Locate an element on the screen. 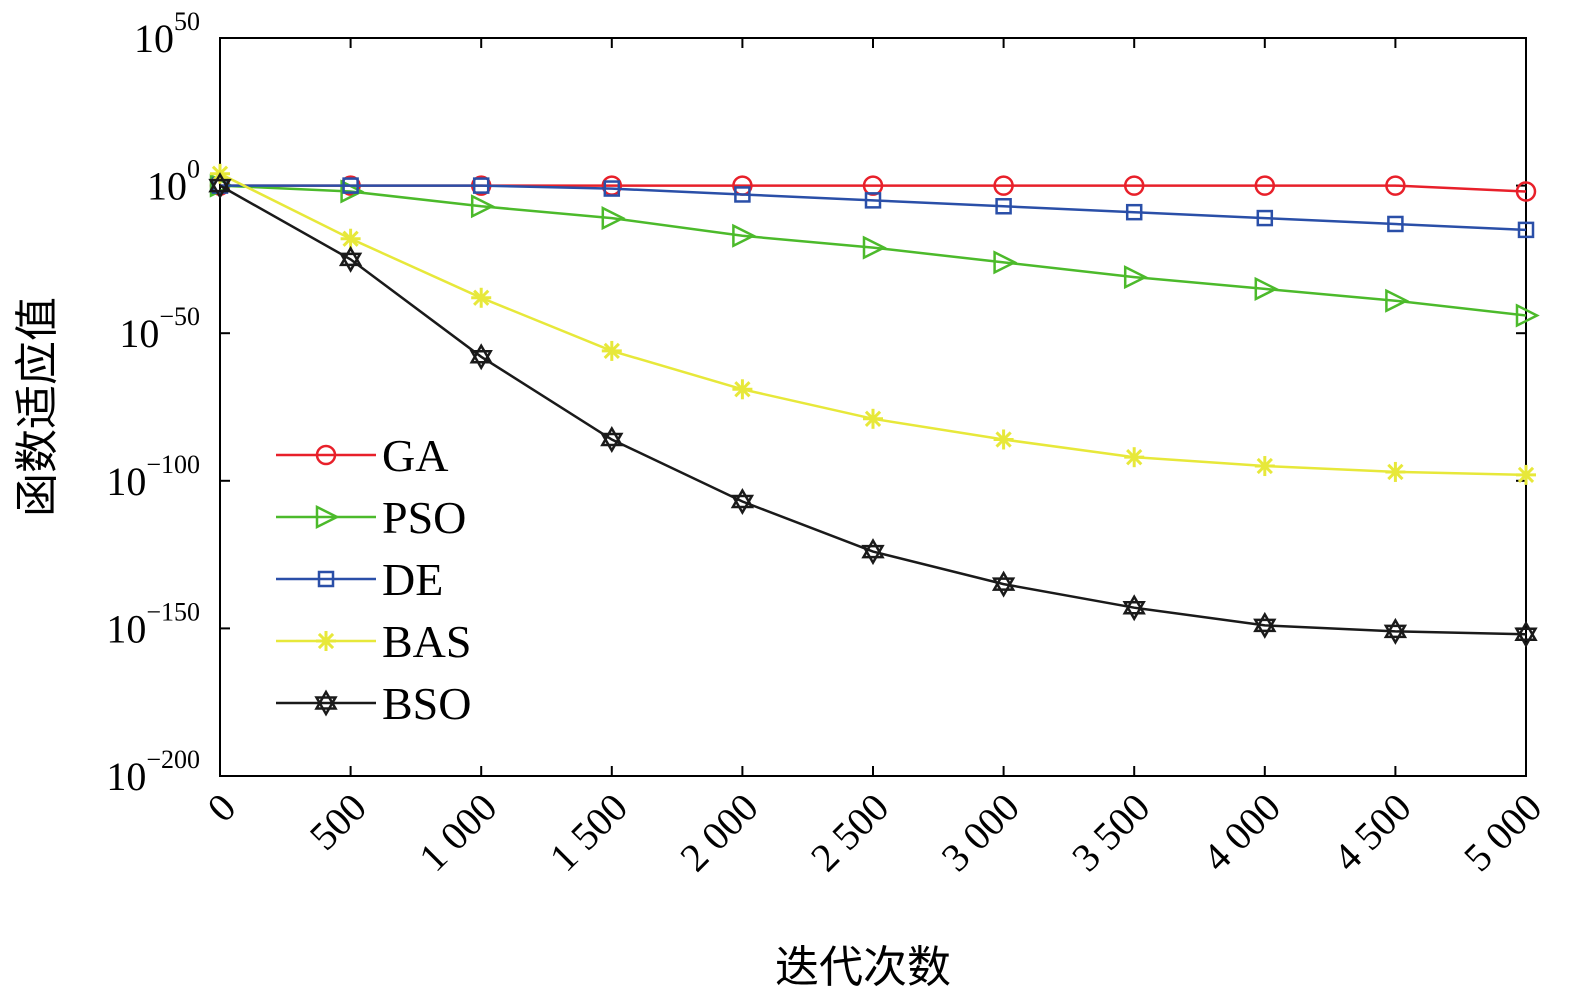  y-tick-label: 10−50 is located at coordinates (159, 329).